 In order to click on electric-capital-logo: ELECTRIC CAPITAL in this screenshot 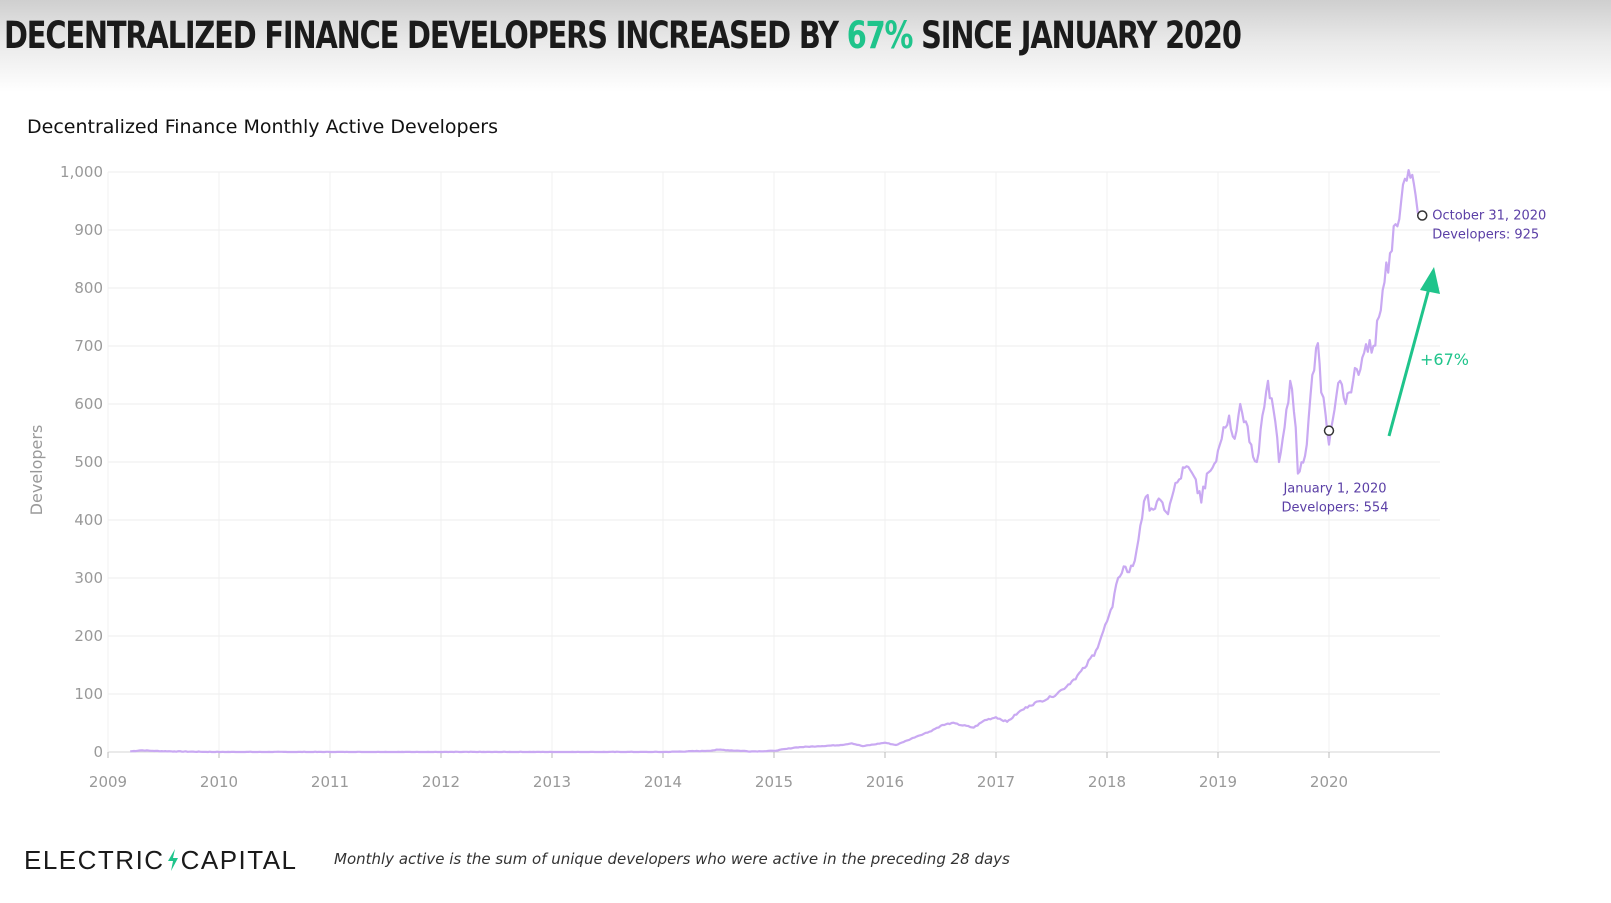, I will do `click(161, 860)`.